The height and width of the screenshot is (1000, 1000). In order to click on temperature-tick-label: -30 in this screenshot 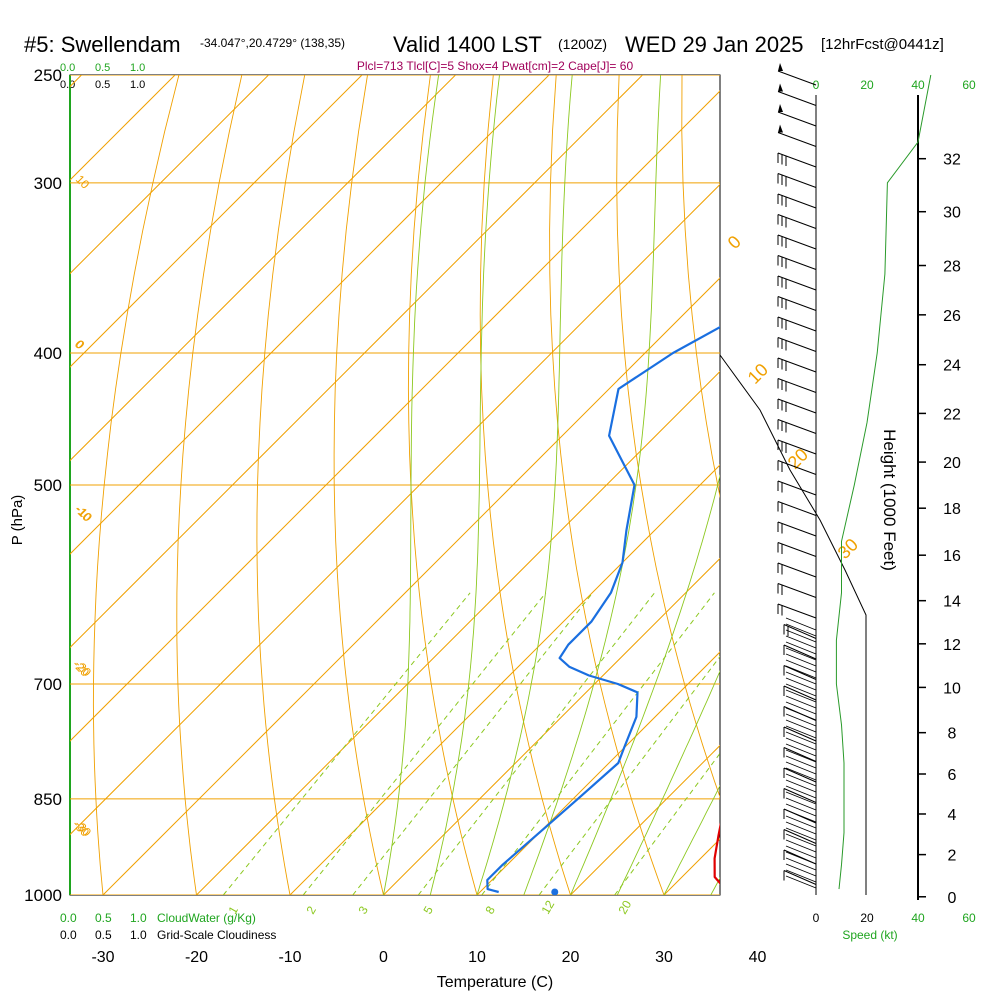, I will do `click(102, 957)`.